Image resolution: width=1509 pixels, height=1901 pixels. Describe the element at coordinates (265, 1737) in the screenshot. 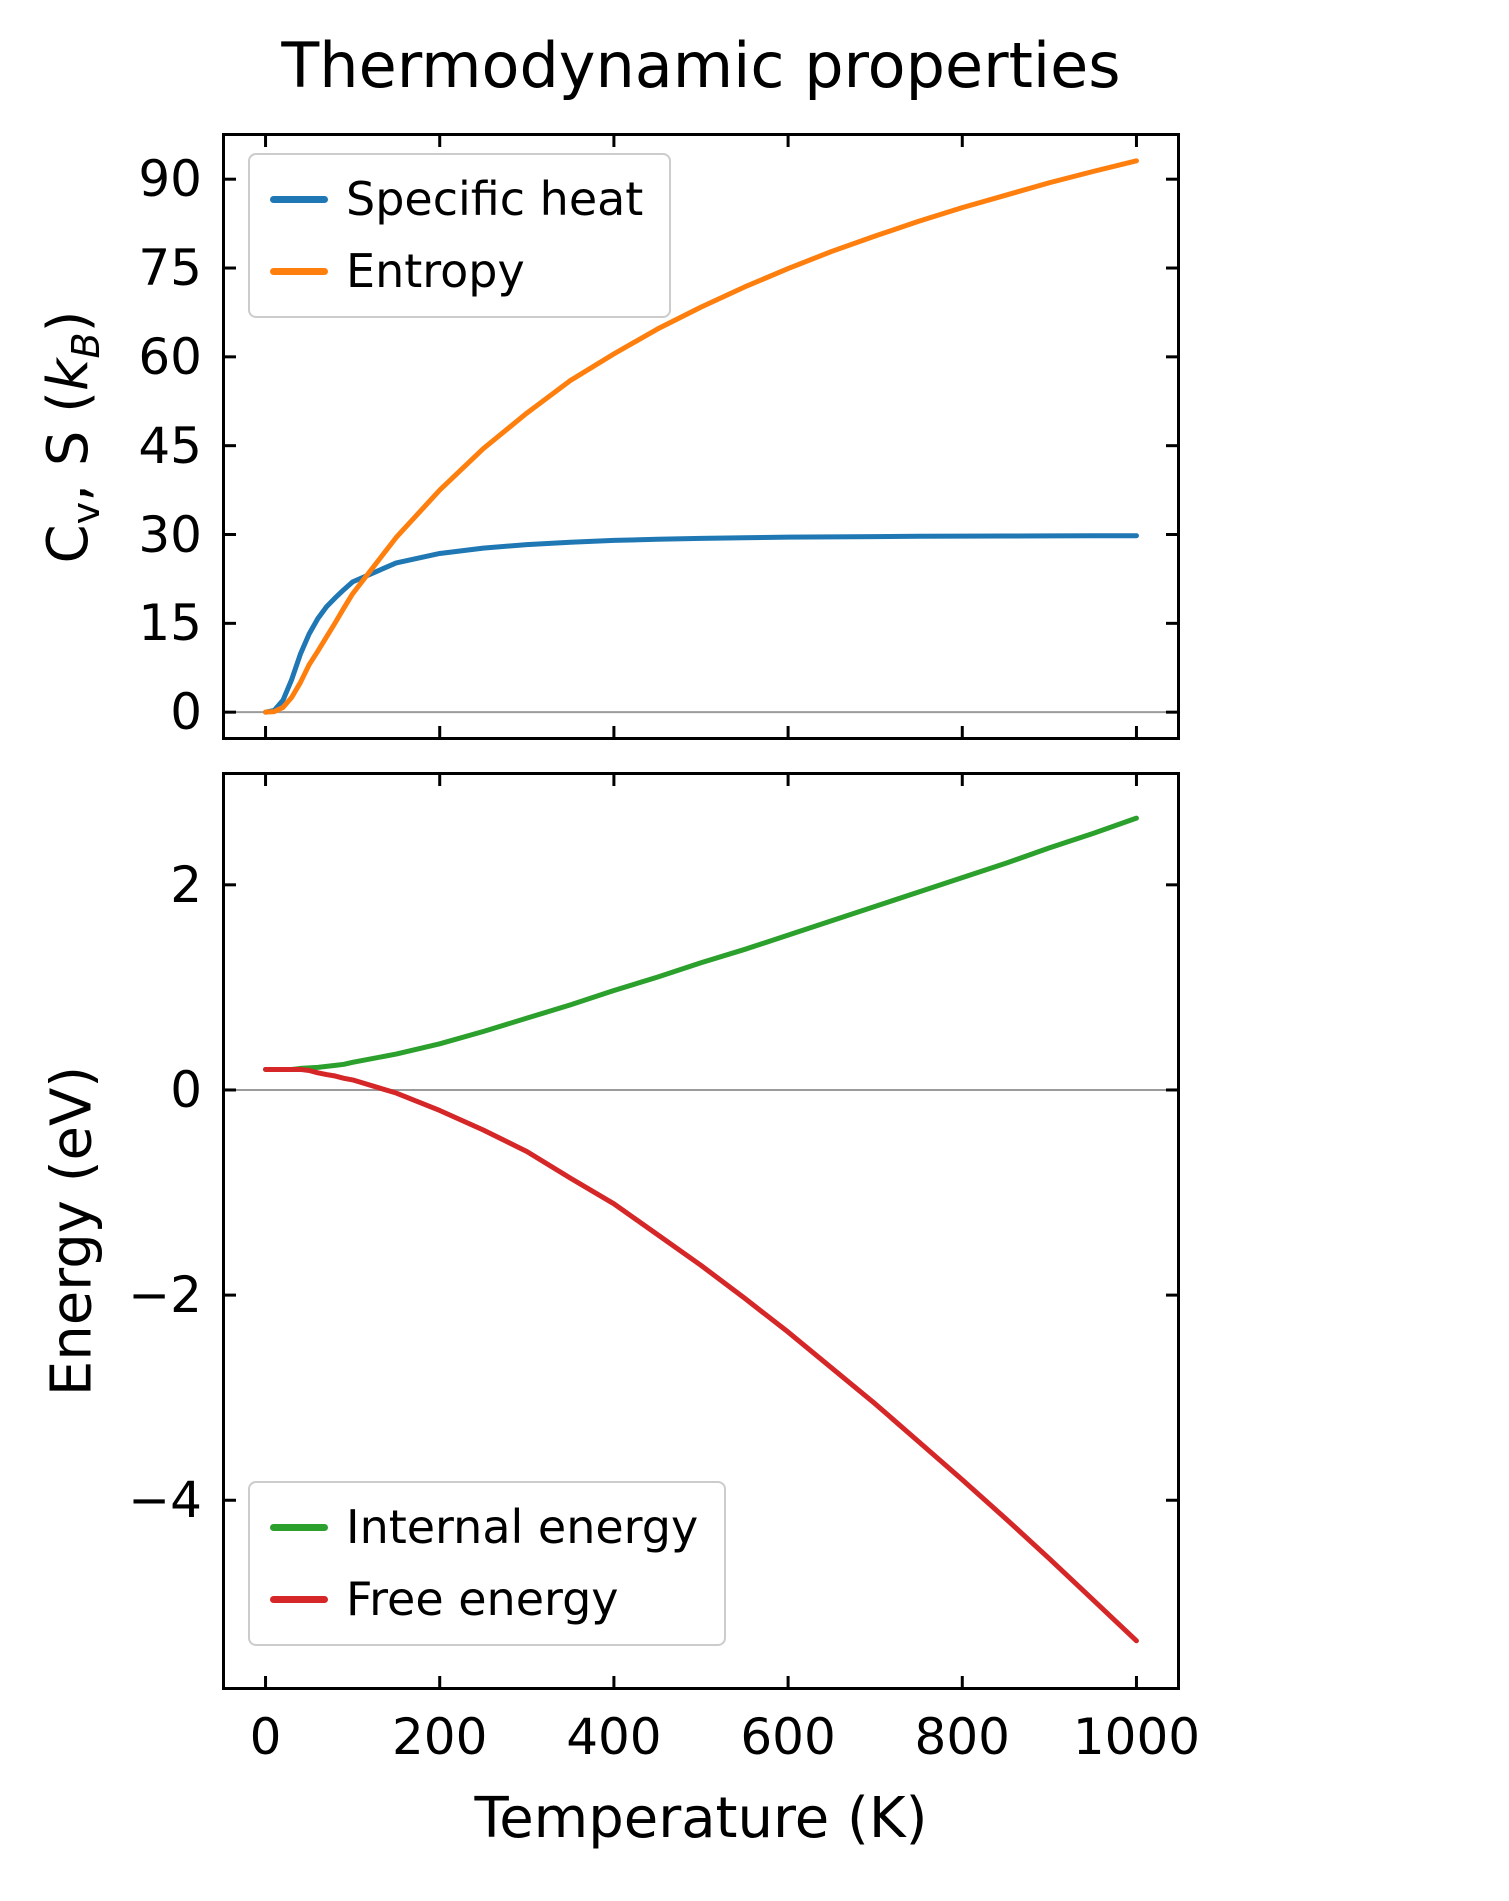

I see `x-tick-label: 0` at that location.